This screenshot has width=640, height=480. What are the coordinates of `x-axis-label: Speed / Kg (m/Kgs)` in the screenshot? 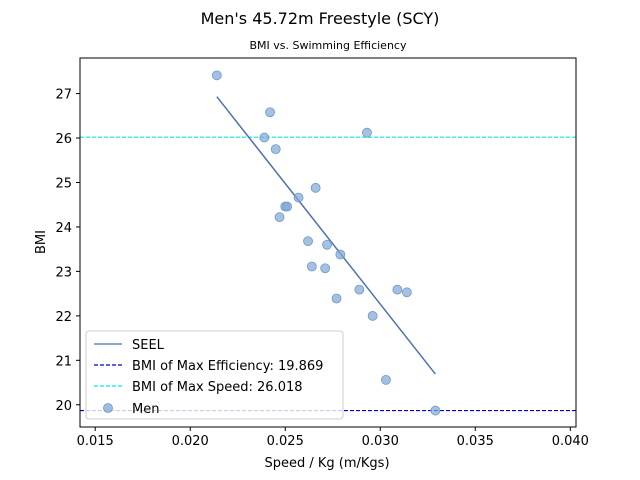 It's located at (326, 463).